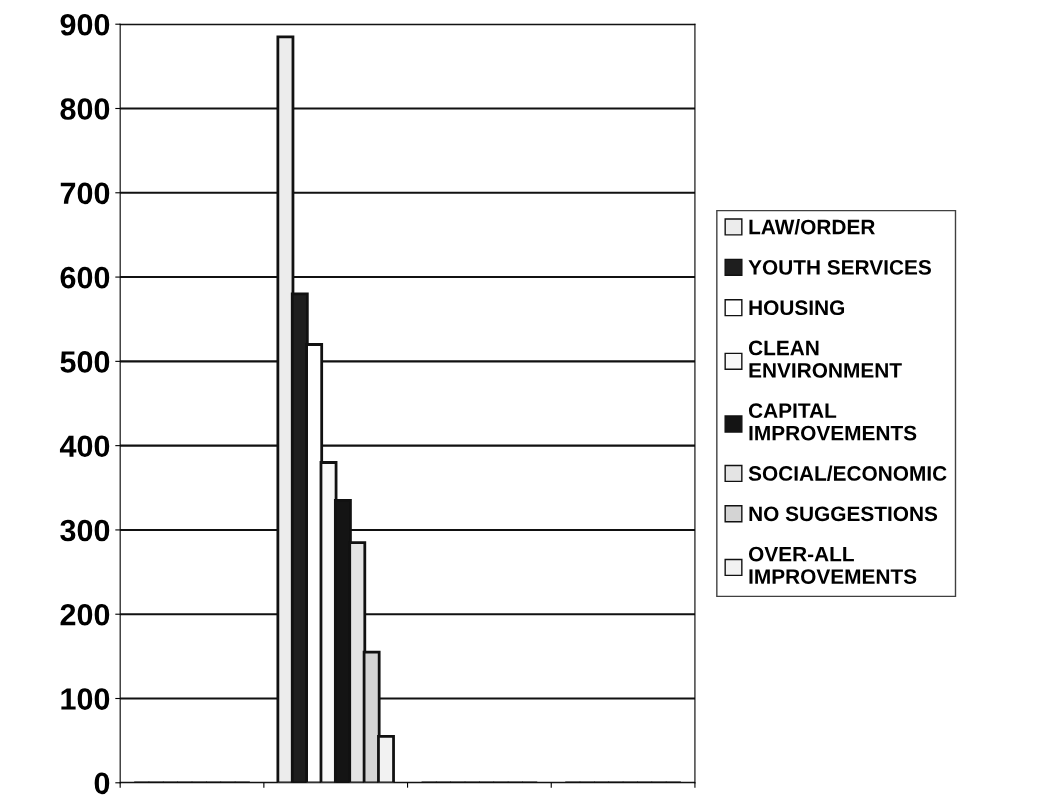 The height and width of the screenshot is (807, 1045). Describe the element at coordinates (832, 565) in the screenshot. I see `legend-label: OVER-ALL IMPROVEMENTS` at that location.